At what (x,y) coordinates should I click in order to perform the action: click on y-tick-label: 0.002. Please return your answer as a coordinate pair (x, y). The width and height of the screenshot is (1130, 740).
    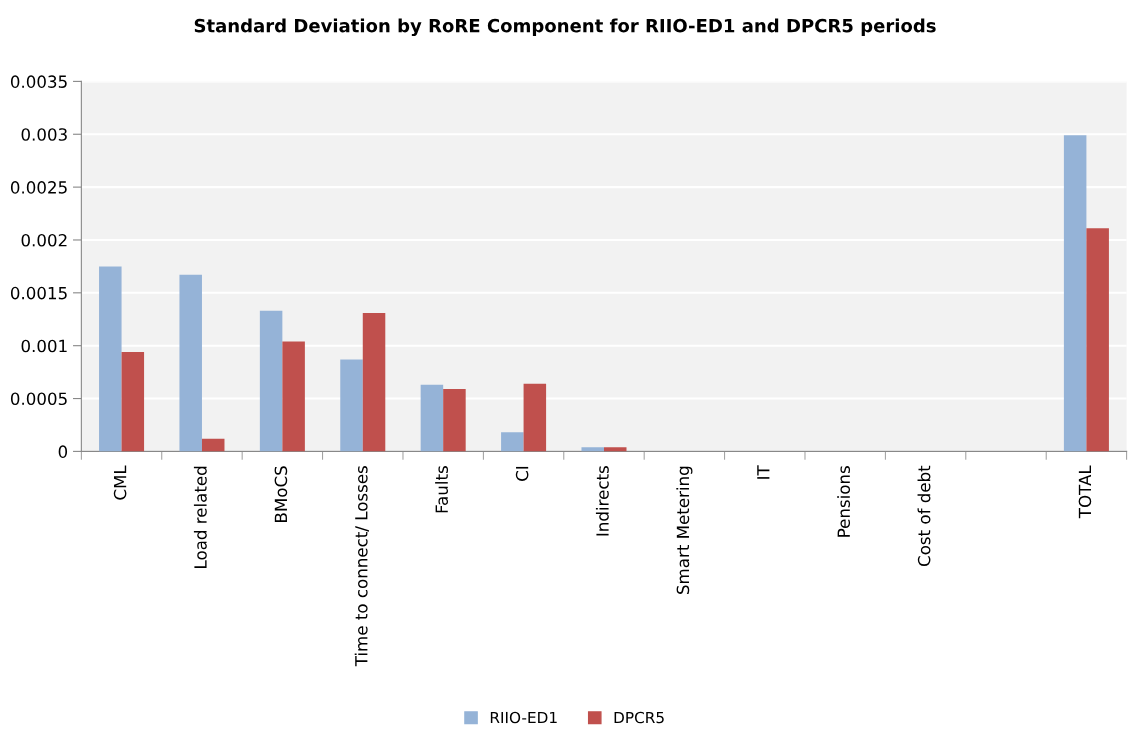
    Looking at the image, I should click on (44, 240).